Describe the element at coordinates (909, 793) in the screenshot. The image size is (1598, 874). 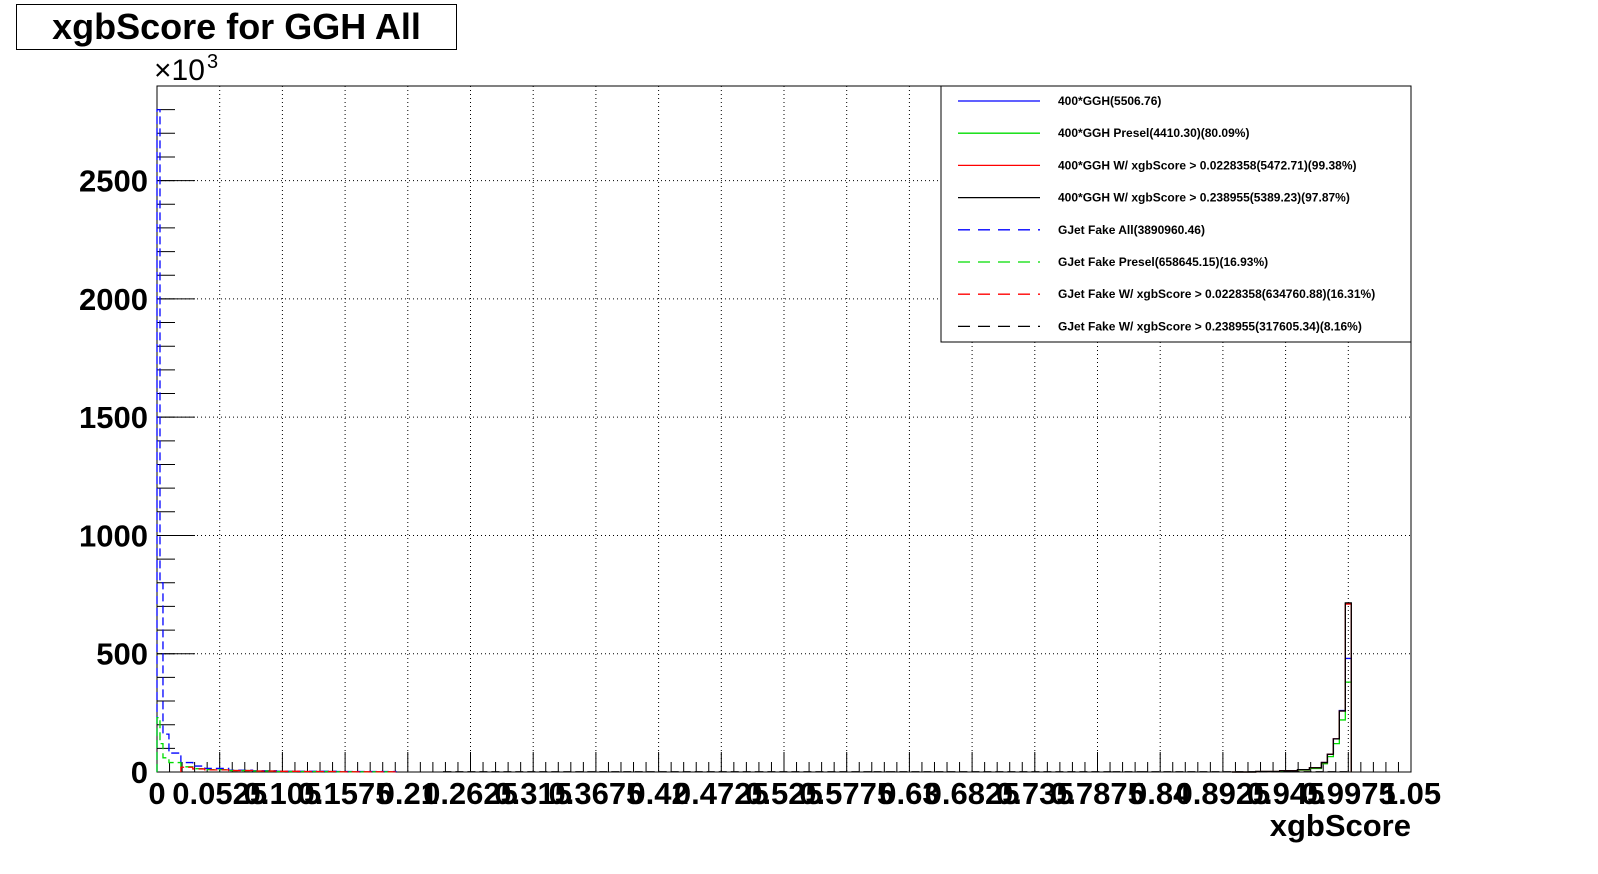
I see `x-tick-label: 0.63` at that location.